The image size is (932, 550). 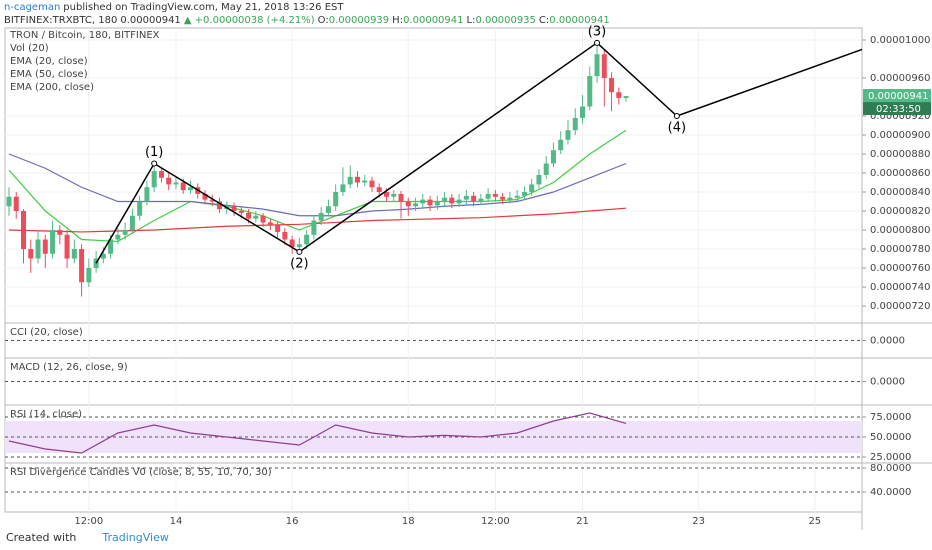 What do you see at coordinates (61, 20) in the screenshot?
I see `symbol: BITFINEX:TRXBTC, 180` at bounding box center [61, 20].